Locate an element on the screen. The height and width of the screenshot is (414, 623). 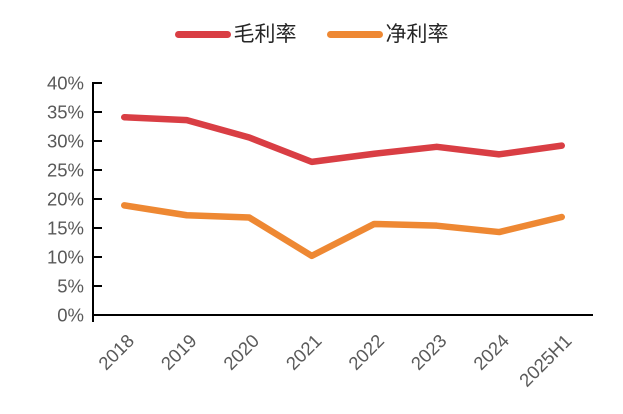
x-axis-label: 2021 is located at coordinates (304, 352).